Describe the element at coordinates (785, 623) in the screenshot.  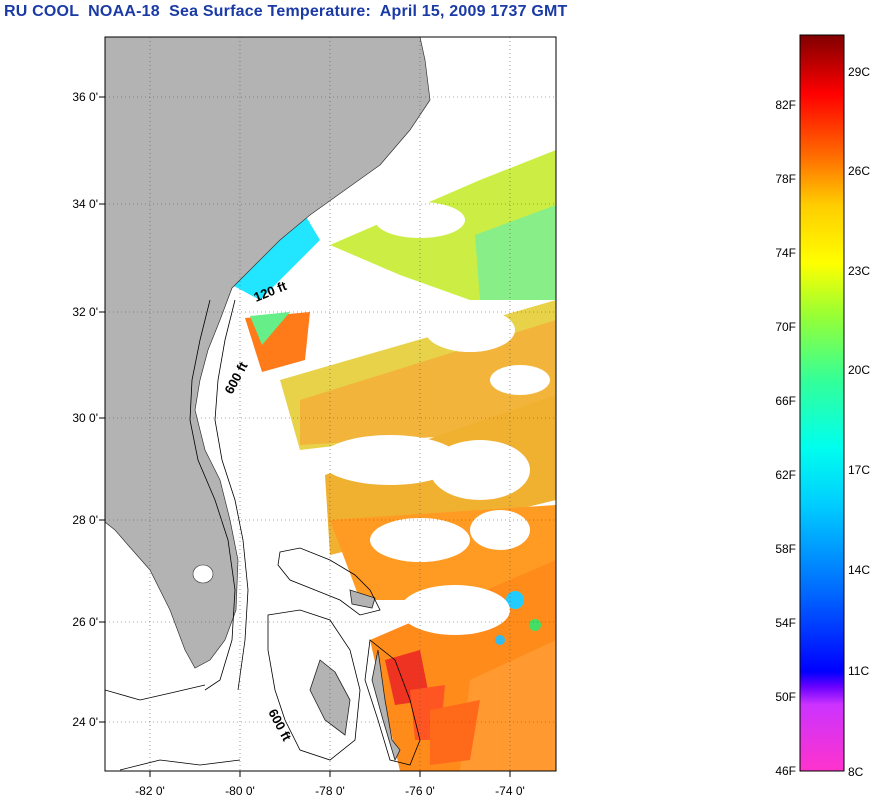
I see `colorbar-f-54: 54F` at that location.